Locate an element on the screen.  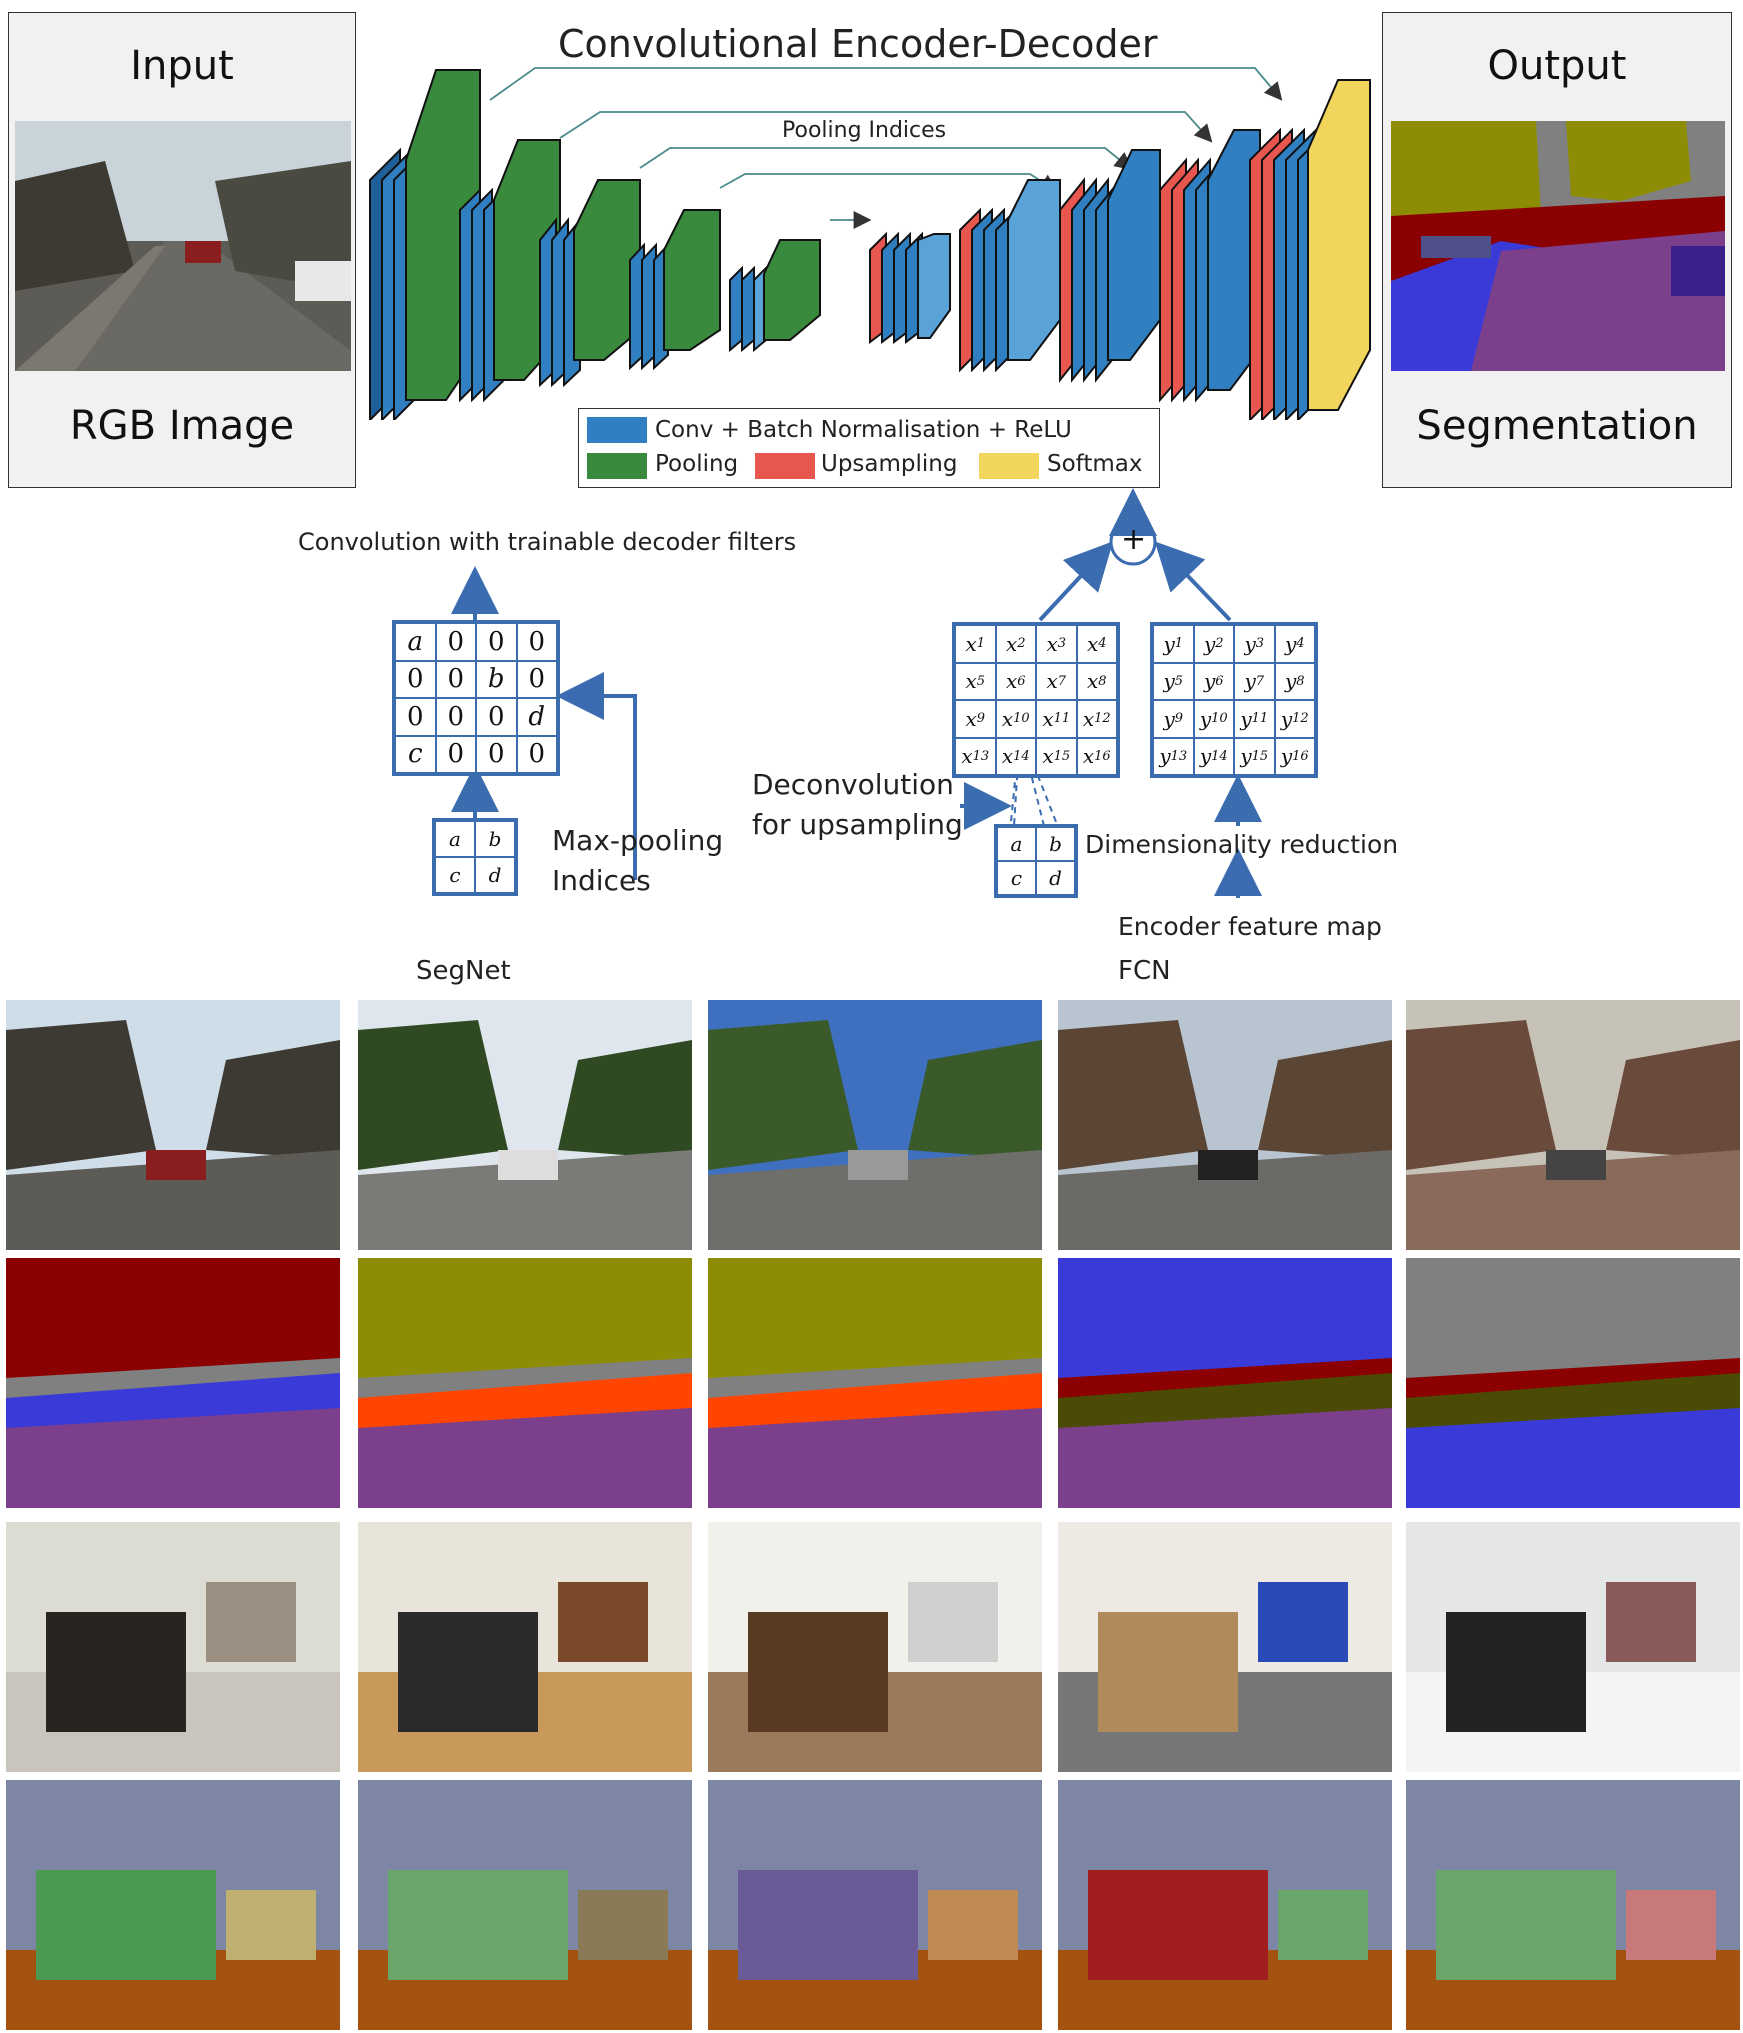
segnet-matrix-cell: c is located at coordinates (415, 754).